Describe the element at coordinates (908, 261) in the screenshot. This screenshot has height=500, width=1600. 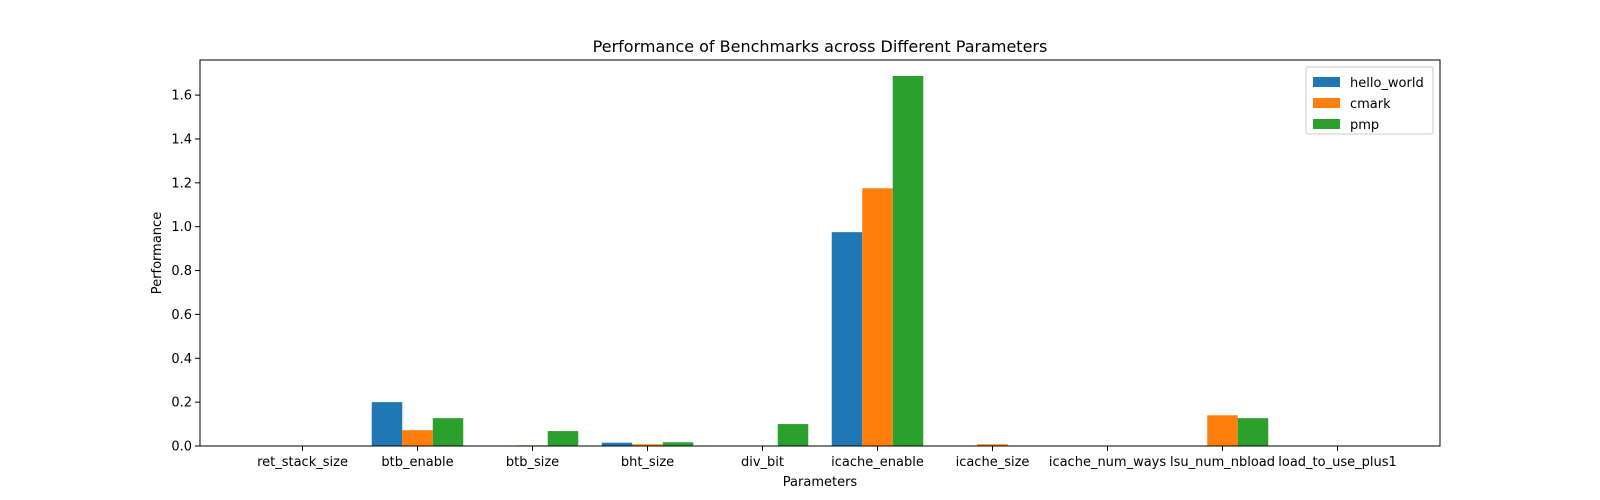
I see `bar-pmp-icache_enable` at that location.